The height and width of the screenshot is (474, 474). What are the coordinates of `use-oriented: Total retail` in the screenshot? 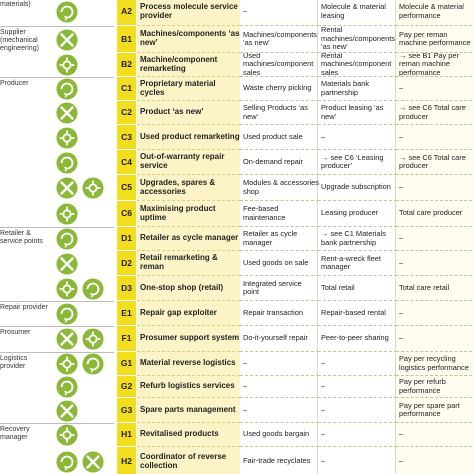 It's located at (357, 288).